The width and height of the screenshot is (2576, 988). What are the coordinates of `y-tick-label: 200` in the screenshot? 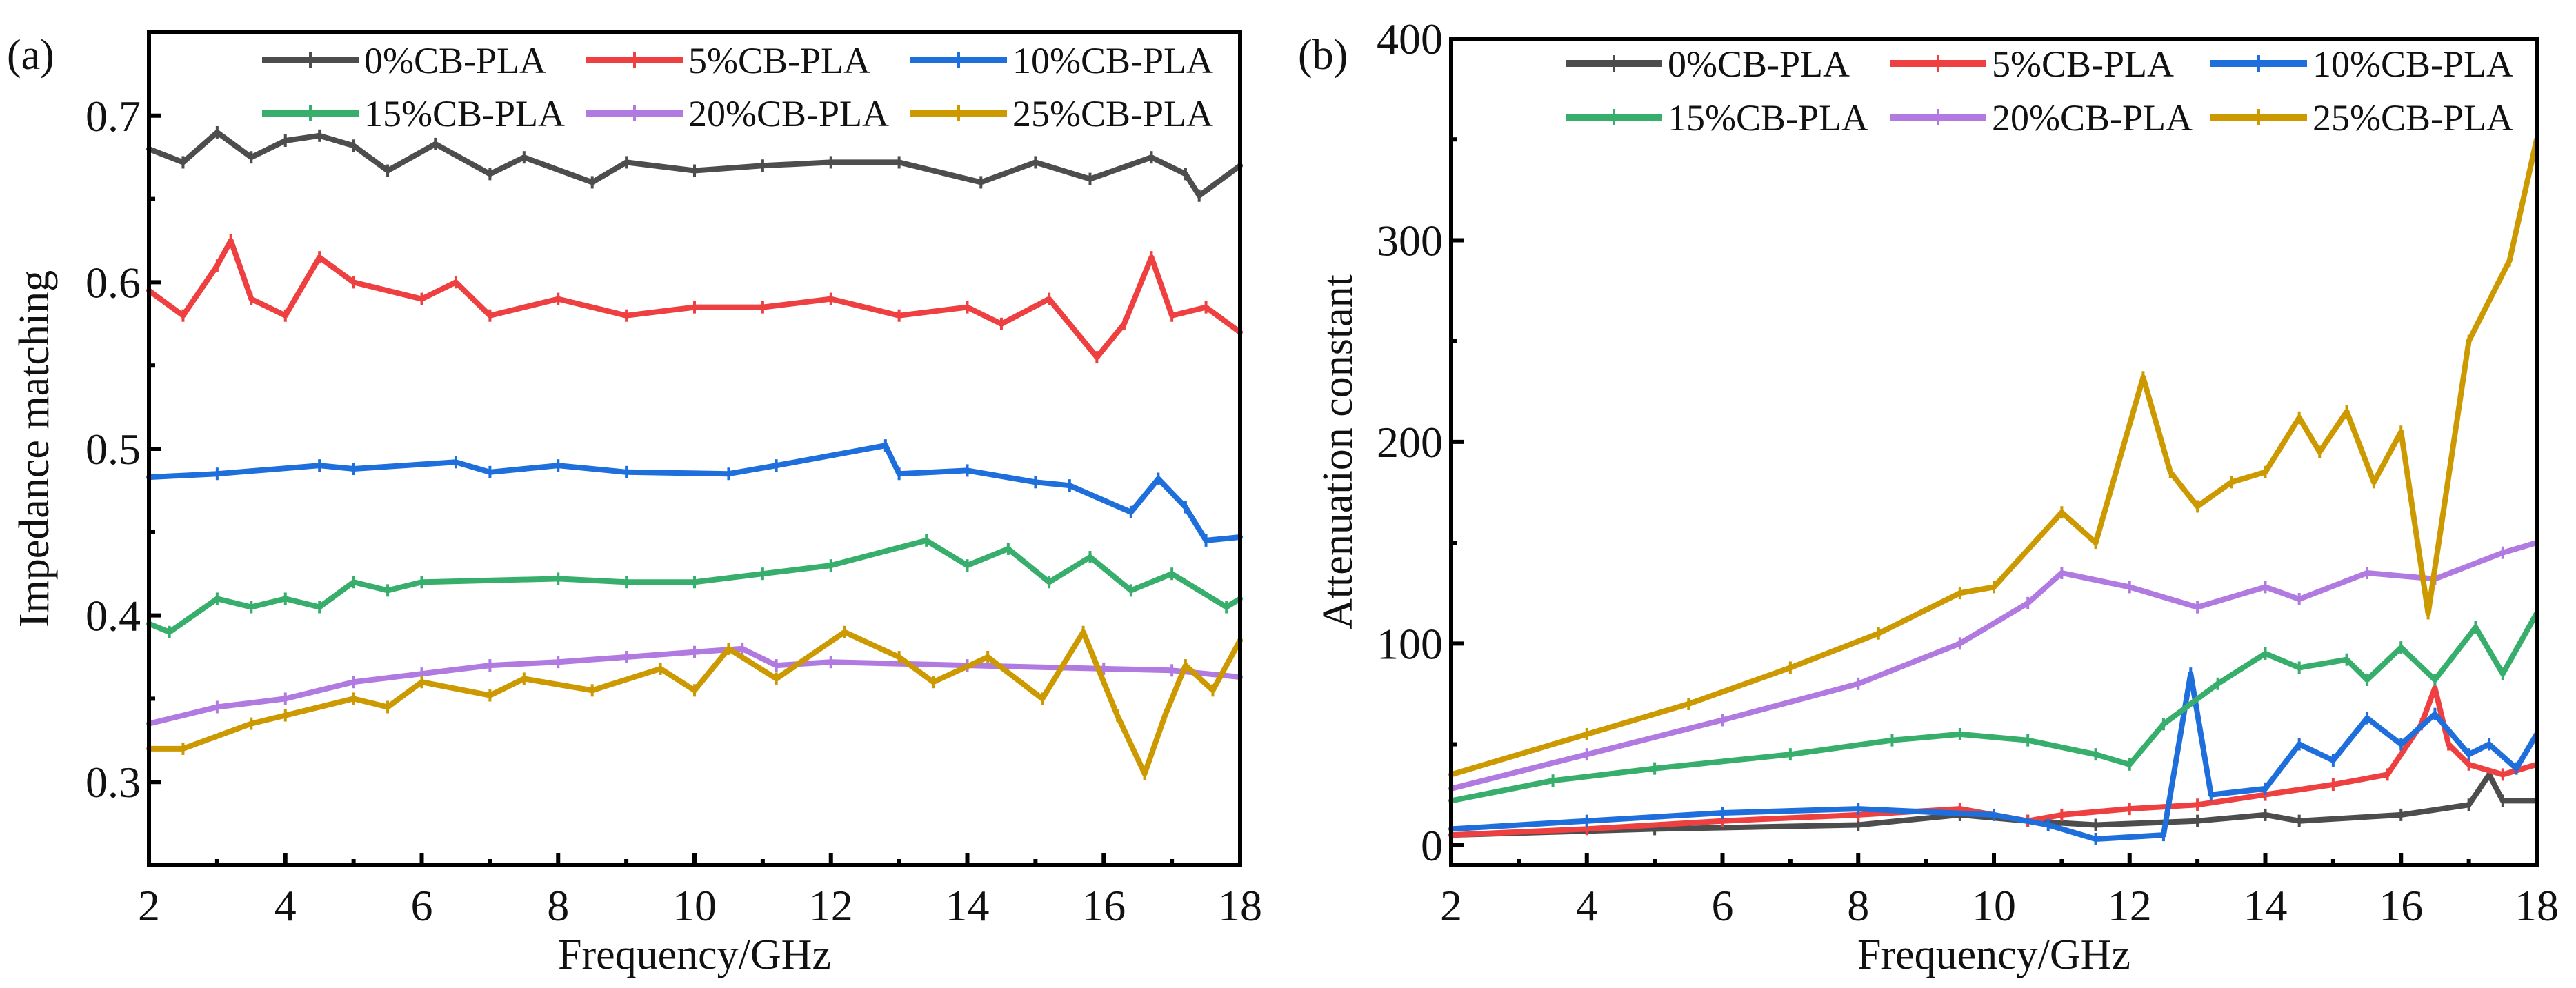 It's located at (1410, 442).